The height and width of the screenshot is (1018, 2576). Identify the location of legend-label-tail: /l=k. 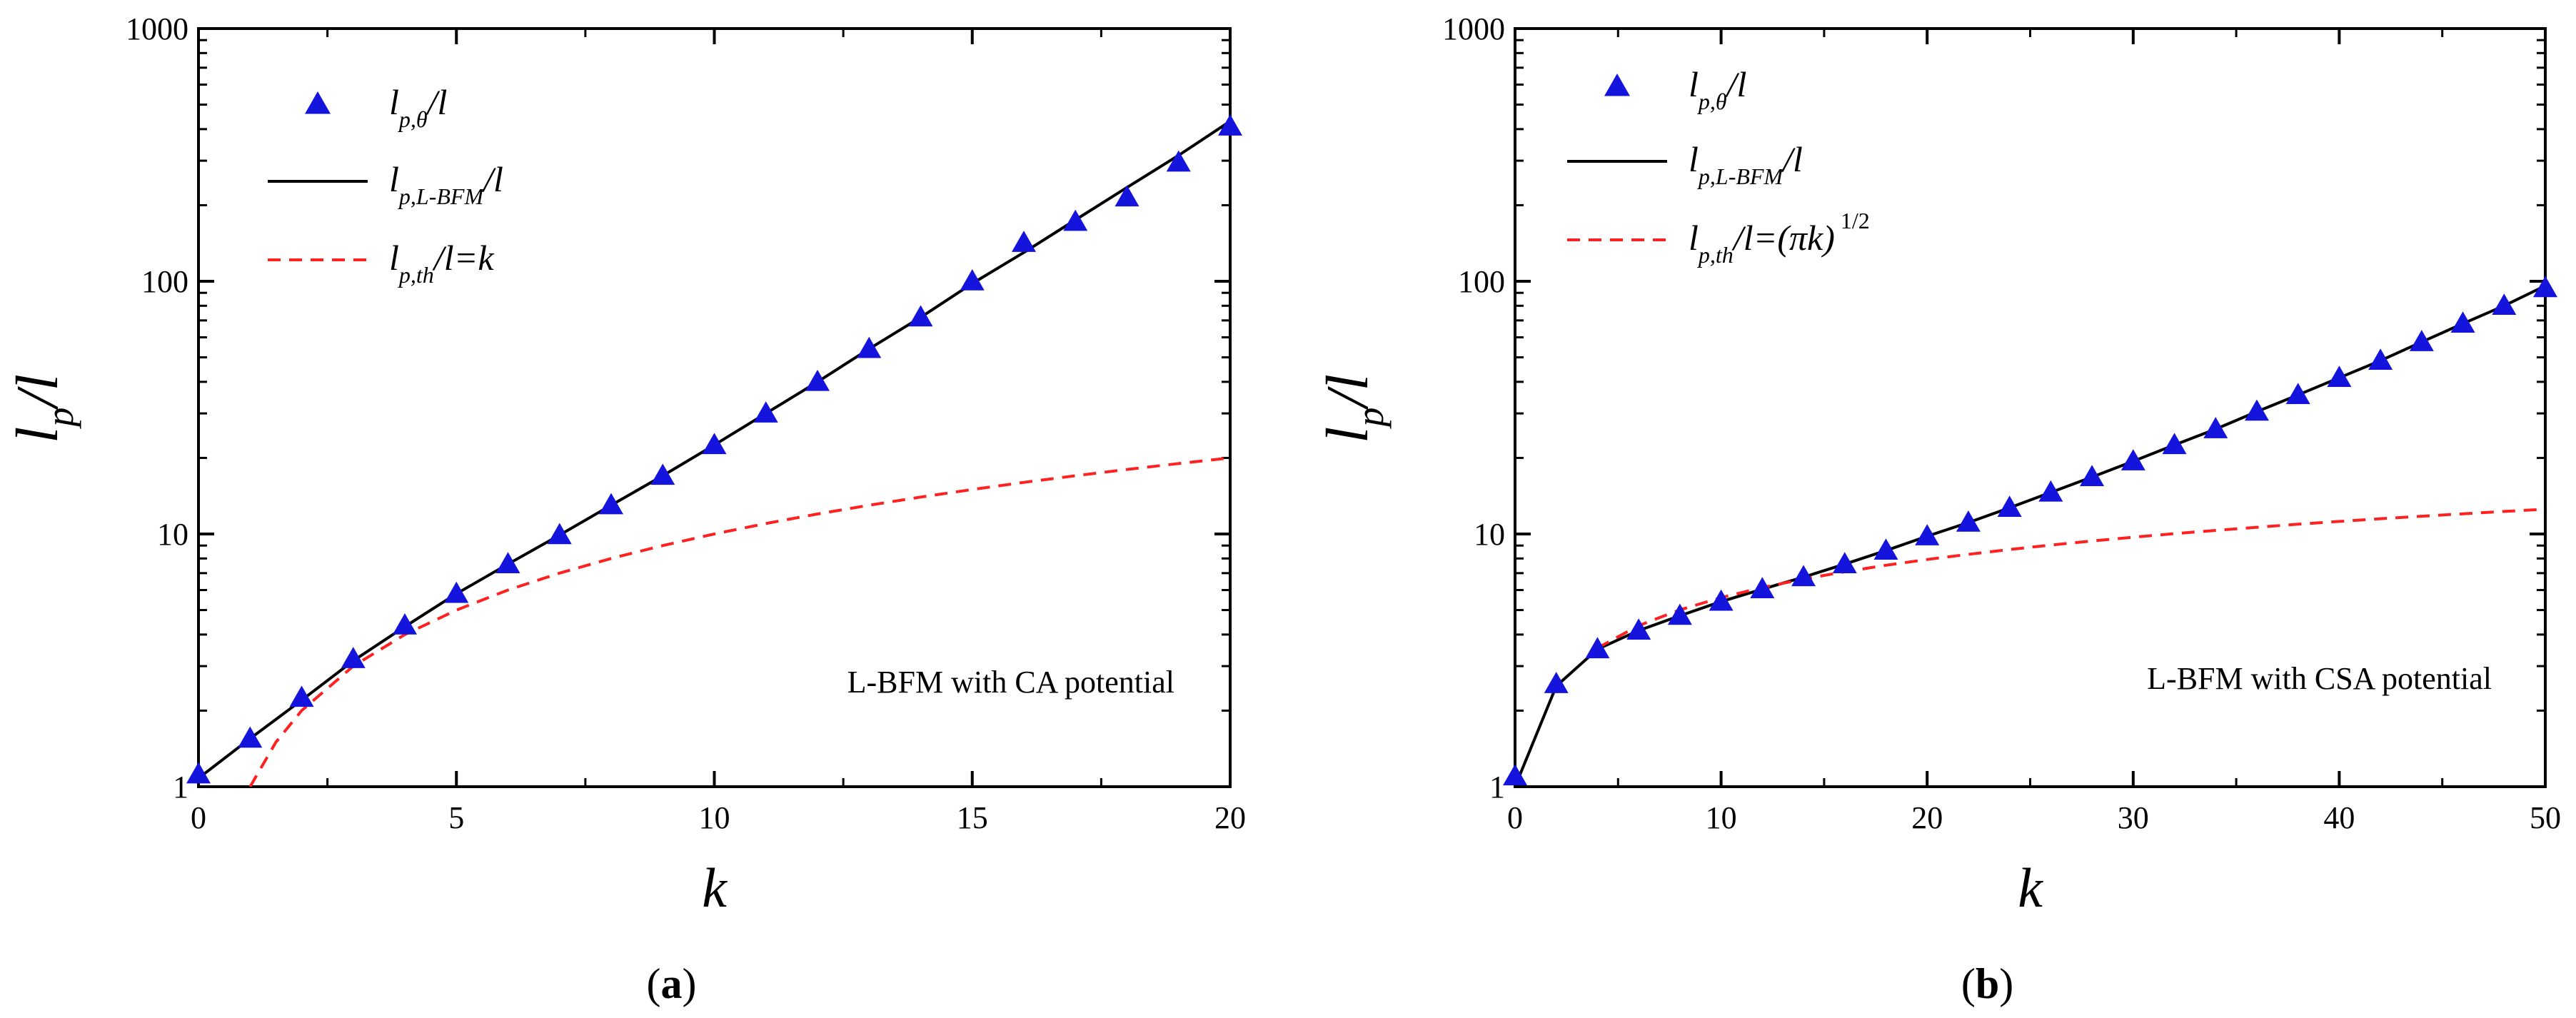
(464, 258).